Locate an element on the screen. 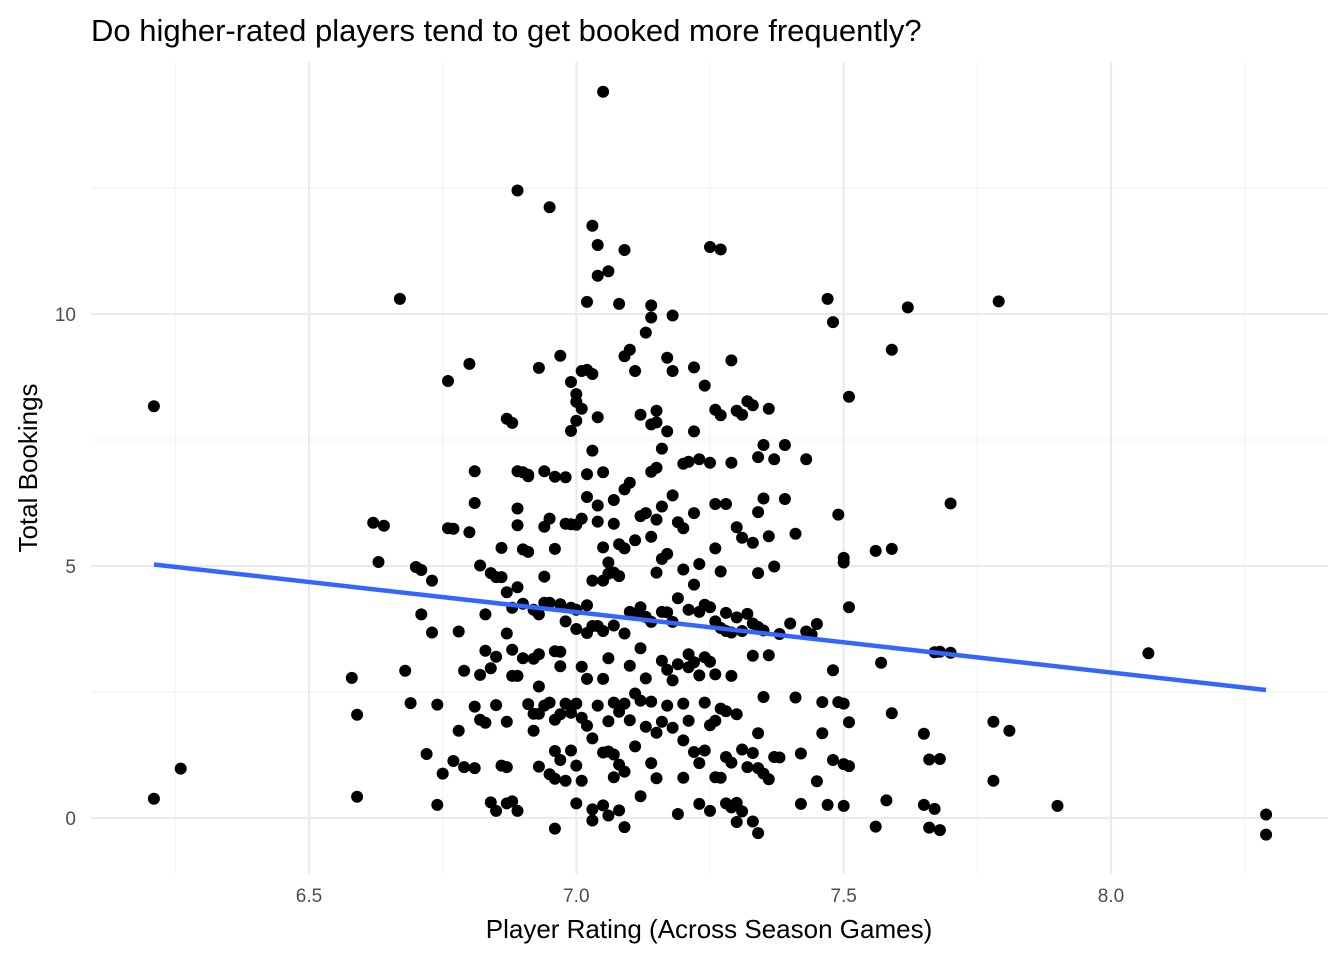 The width and height of the screenshot is (1344, 960). y-tick-label: 10 is located at coordinates (65, 315).